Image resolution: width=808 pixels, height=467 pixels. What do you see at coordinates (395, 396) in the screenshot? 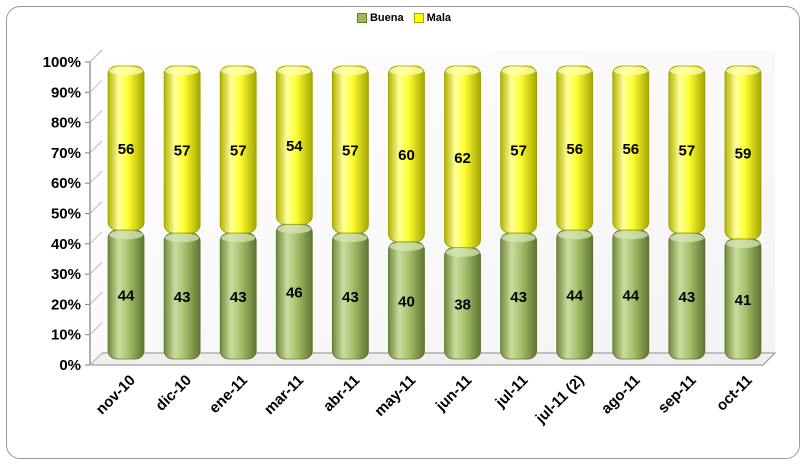
I see `x-tick-label: may-11` at bounding box center [395, 396].